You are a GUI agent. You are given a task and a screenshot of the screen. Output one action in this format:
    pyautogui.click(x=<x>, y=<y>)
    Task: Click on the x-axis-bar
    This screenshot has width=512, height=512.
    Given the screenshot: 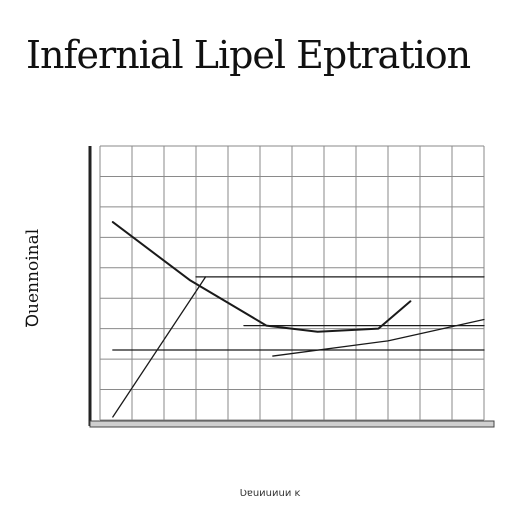 What is the action you would take?
    pyautogui.click(x=292, y=424)
    